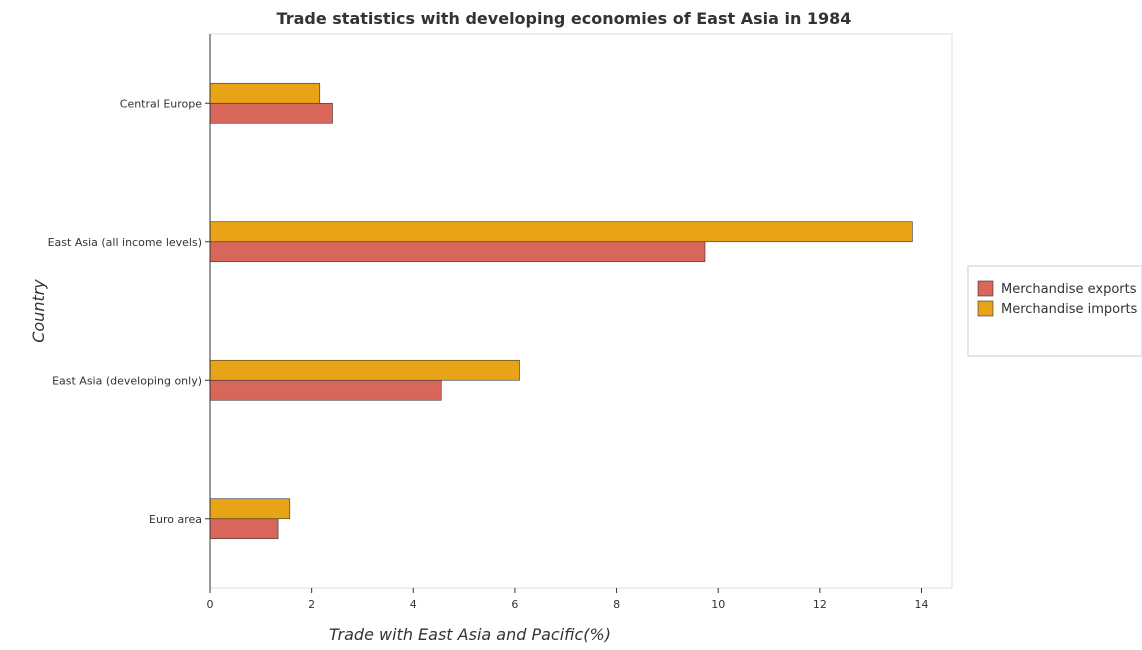 The width and height of the screenshot is (1142, 650). What do you see at coordinates (311, 604) in the screenshot?
I see `x-tick-label: 2` at bounding box center [311, 604].